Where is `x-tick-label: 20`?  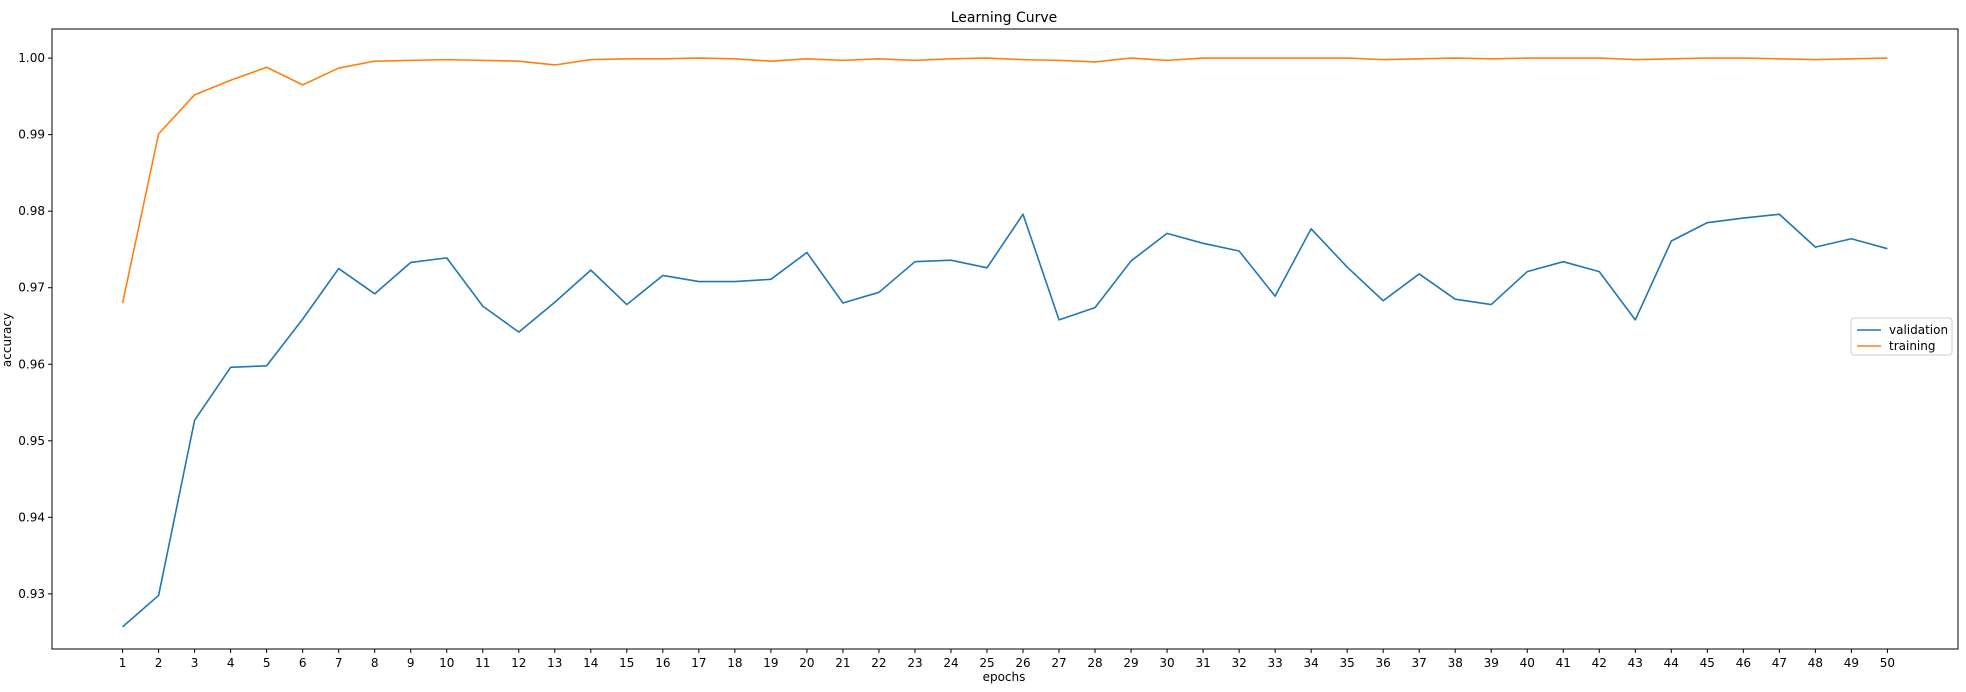
x-tick-label: 20 is located at coordinates (806, 663).